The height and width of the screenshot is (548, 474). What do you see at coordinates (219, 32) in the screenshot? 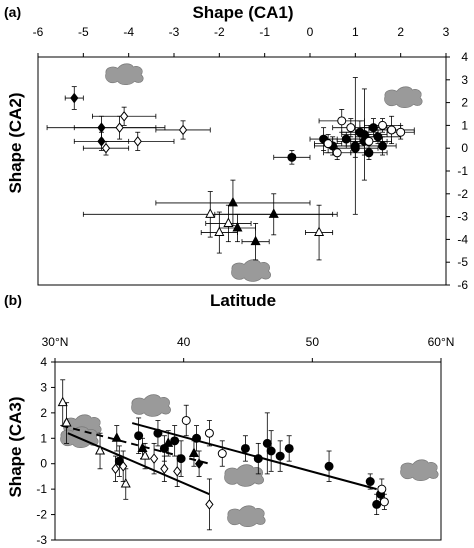
I see `panel-a-x-tick-label: -2` at bounding box center [219, 32].